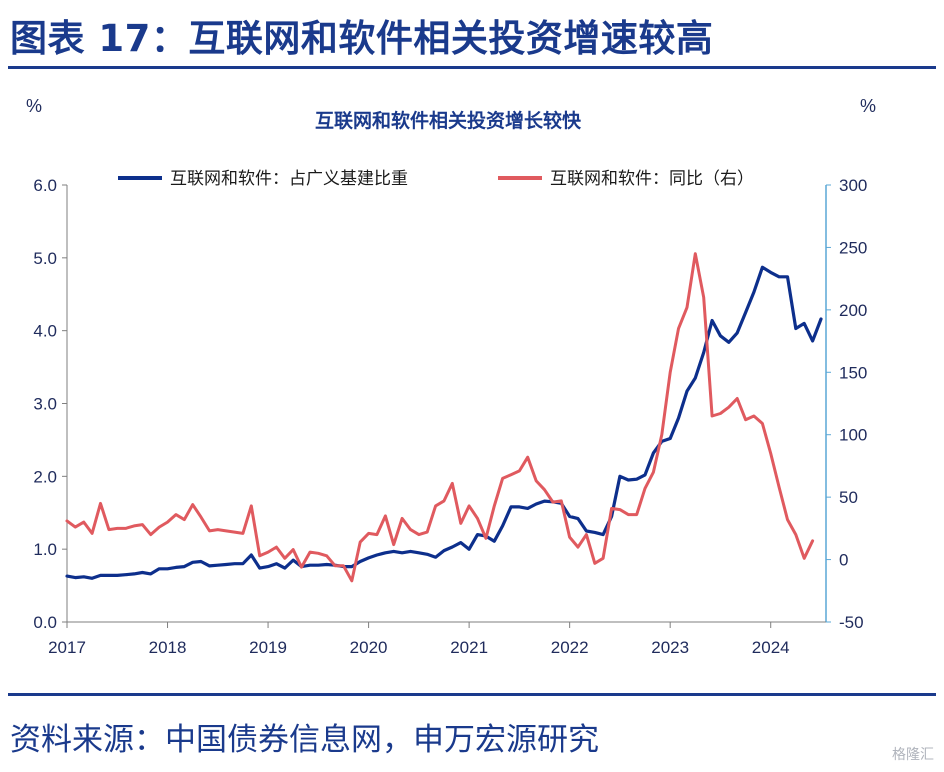  I want to click on left-tick-label: 4.0, so click(45, 331).